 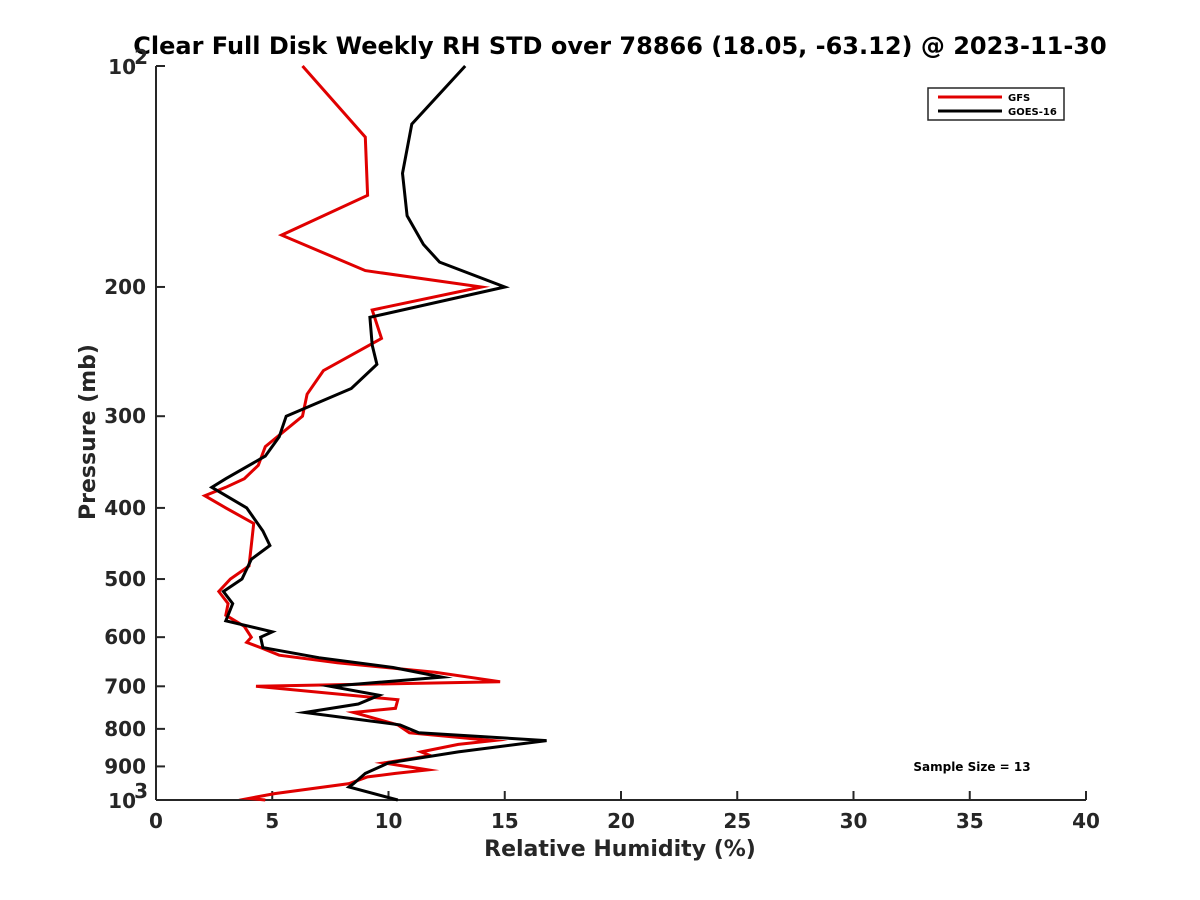 I want to click on y-tick-label: 200, so click(x=125, y=287).